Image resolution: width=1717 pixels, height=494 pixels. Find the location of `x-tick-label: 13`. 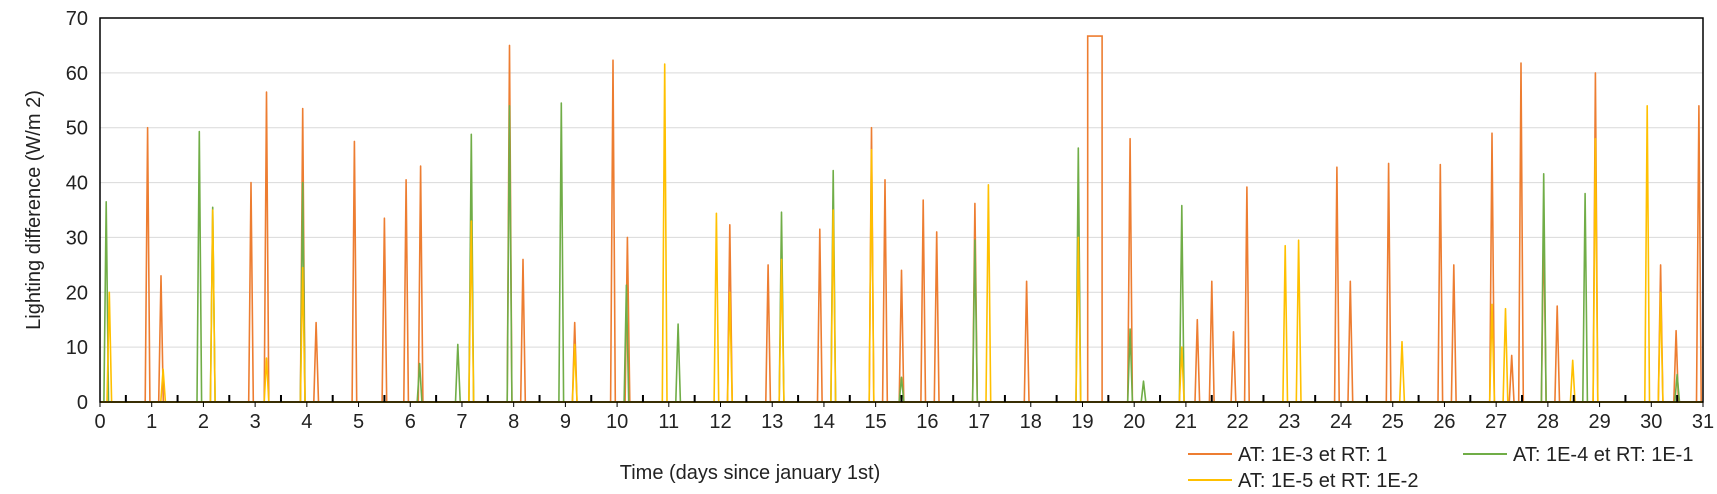

x-tick-label: 13 is located at coordinates (772, 422).